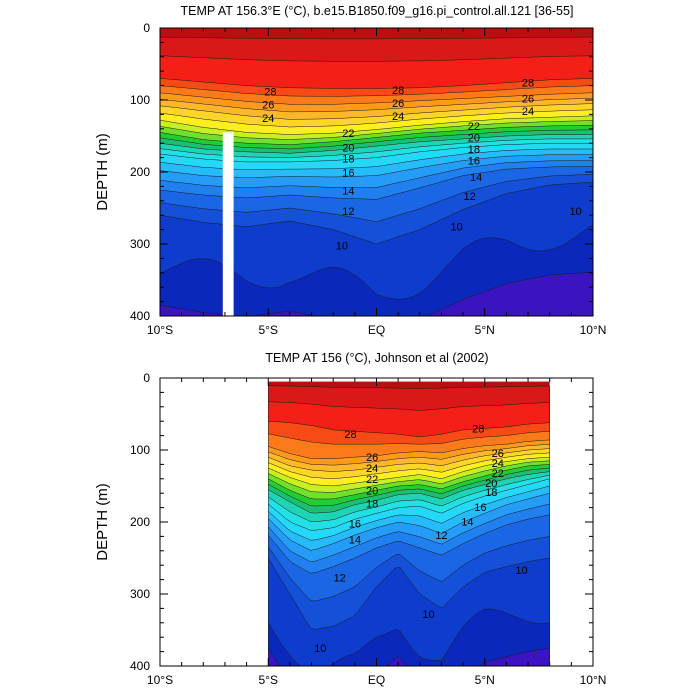 This screenshot has height=700, width=700. I want to click on missing-data-column, so click(228, 224).